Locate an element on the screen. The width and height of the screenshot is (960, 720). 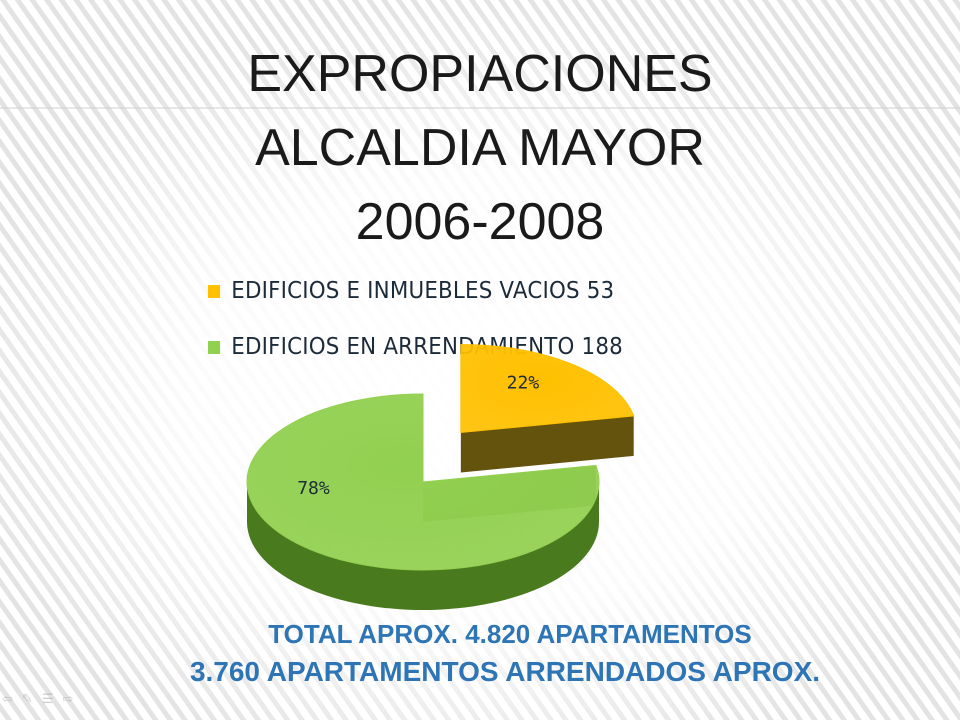
legend-item-vacios: EDIFICIOS E INMUEBLES VACIOS 53 is located at coordinates (411, 291).